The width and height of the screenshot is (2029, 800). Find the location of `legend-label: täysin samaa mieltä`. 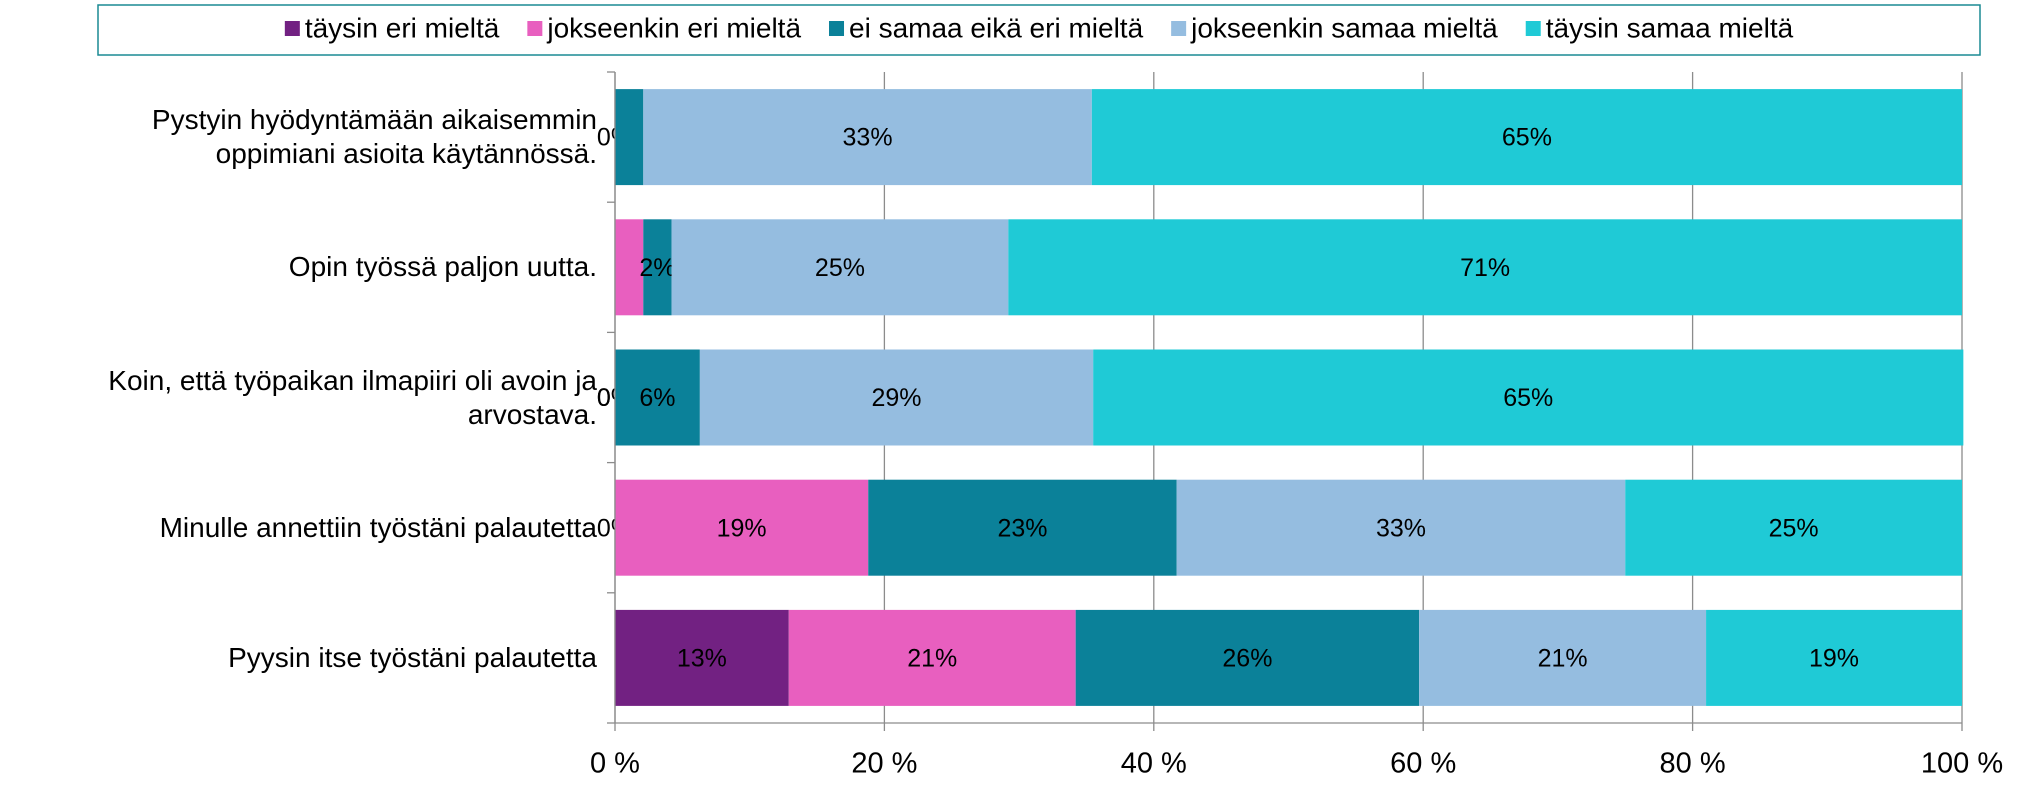

legend-label: täysin samaa mieltä is located at coordinates (1670, 27).